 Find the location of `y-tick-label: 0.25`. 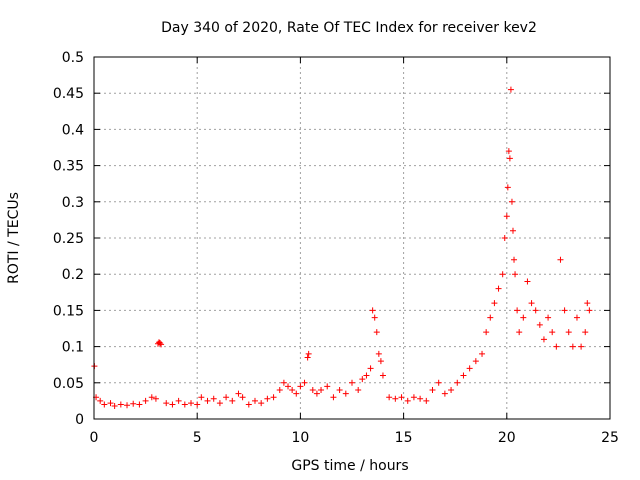

y-tick-label: 0.25 is located at coordinates (68, 239).